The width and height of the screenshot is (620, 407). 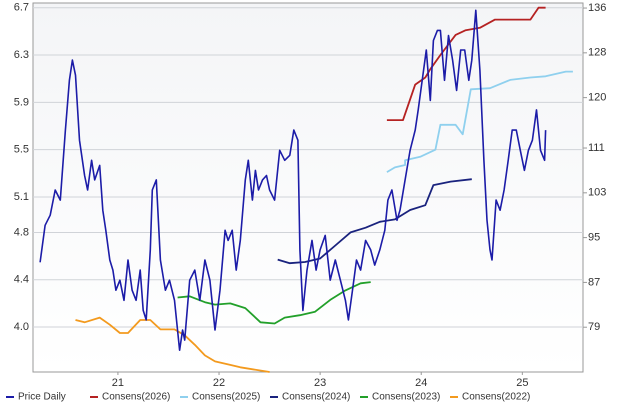 I want to click on y2-tick-label: 120, so click(x=597, y=98).